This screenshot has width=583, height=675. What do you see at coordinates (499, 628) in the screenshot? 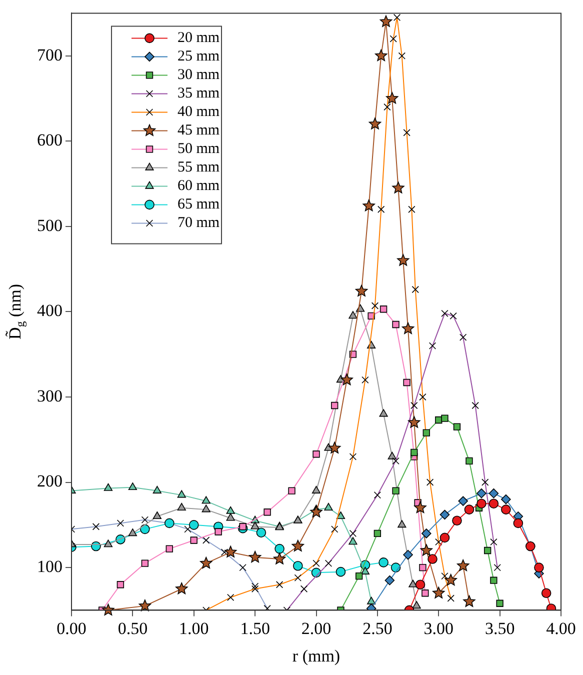
I see `x-tick-label: 3.50` at bounding box center [499, 628].